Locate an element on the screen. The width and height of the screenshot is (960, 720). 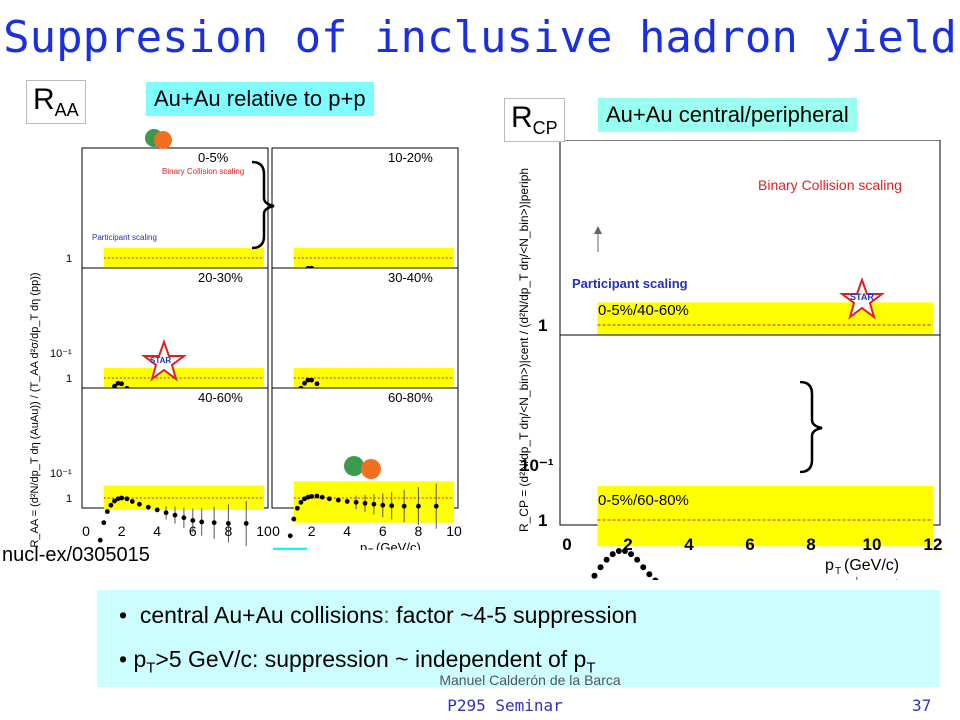
rcp-tag: RCP is located at coordinates (534, 120).